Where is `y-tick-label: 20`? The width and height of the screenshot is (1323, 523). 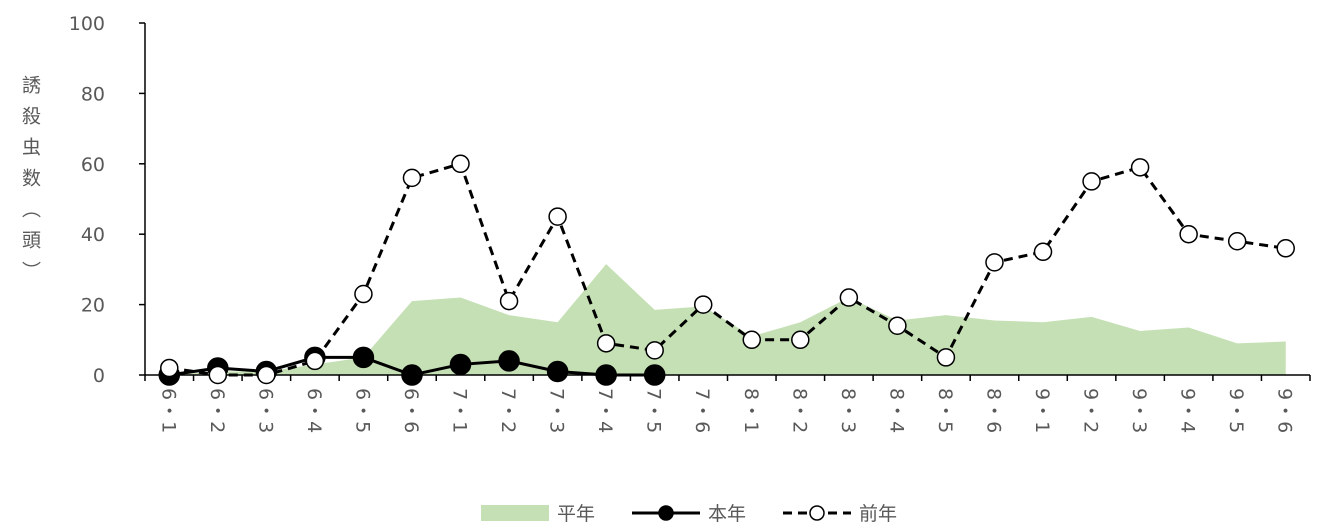
y-tick-label: 20 is located at coordinates (93, 306).